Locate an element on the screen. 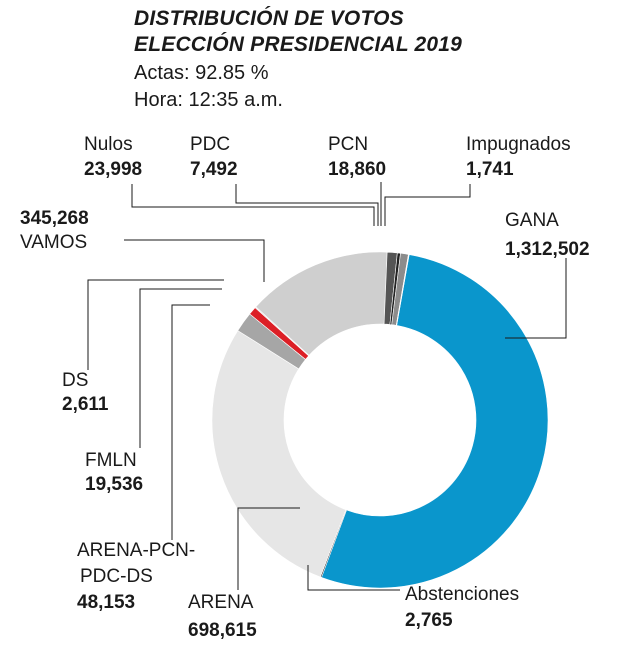  slice-impugnados is located at coordinates (402, 290).